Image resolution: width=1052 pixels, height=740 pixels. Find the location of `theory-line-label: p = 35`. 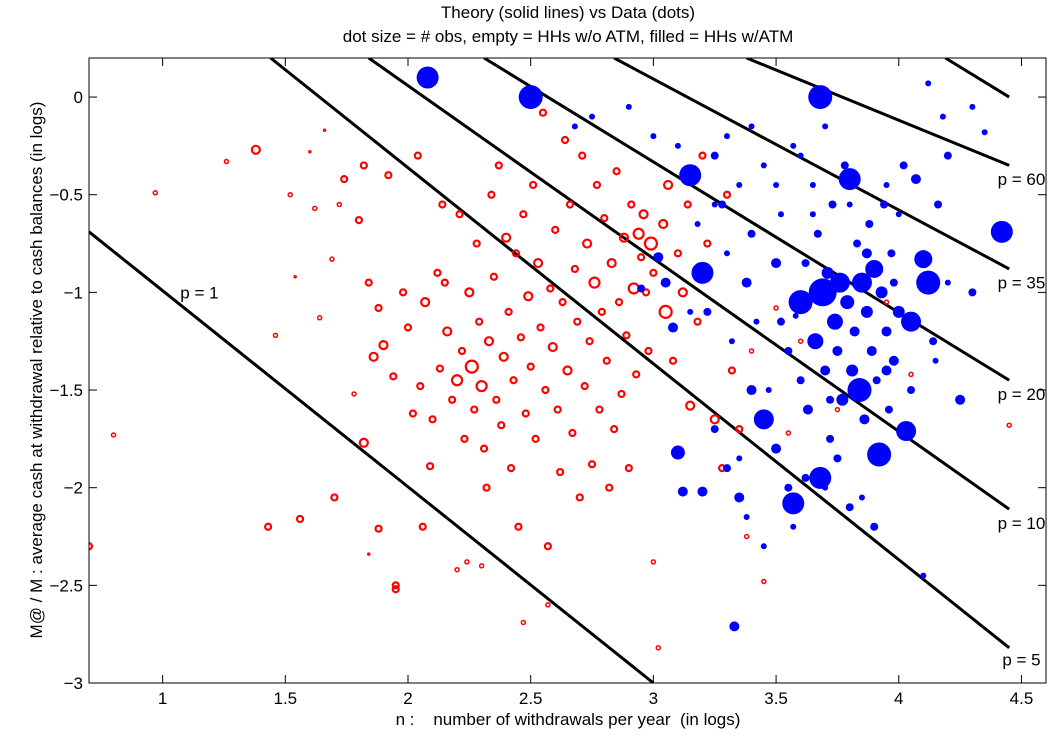

theory-line-label: p = 35 is located at coordinates (1022, 283).